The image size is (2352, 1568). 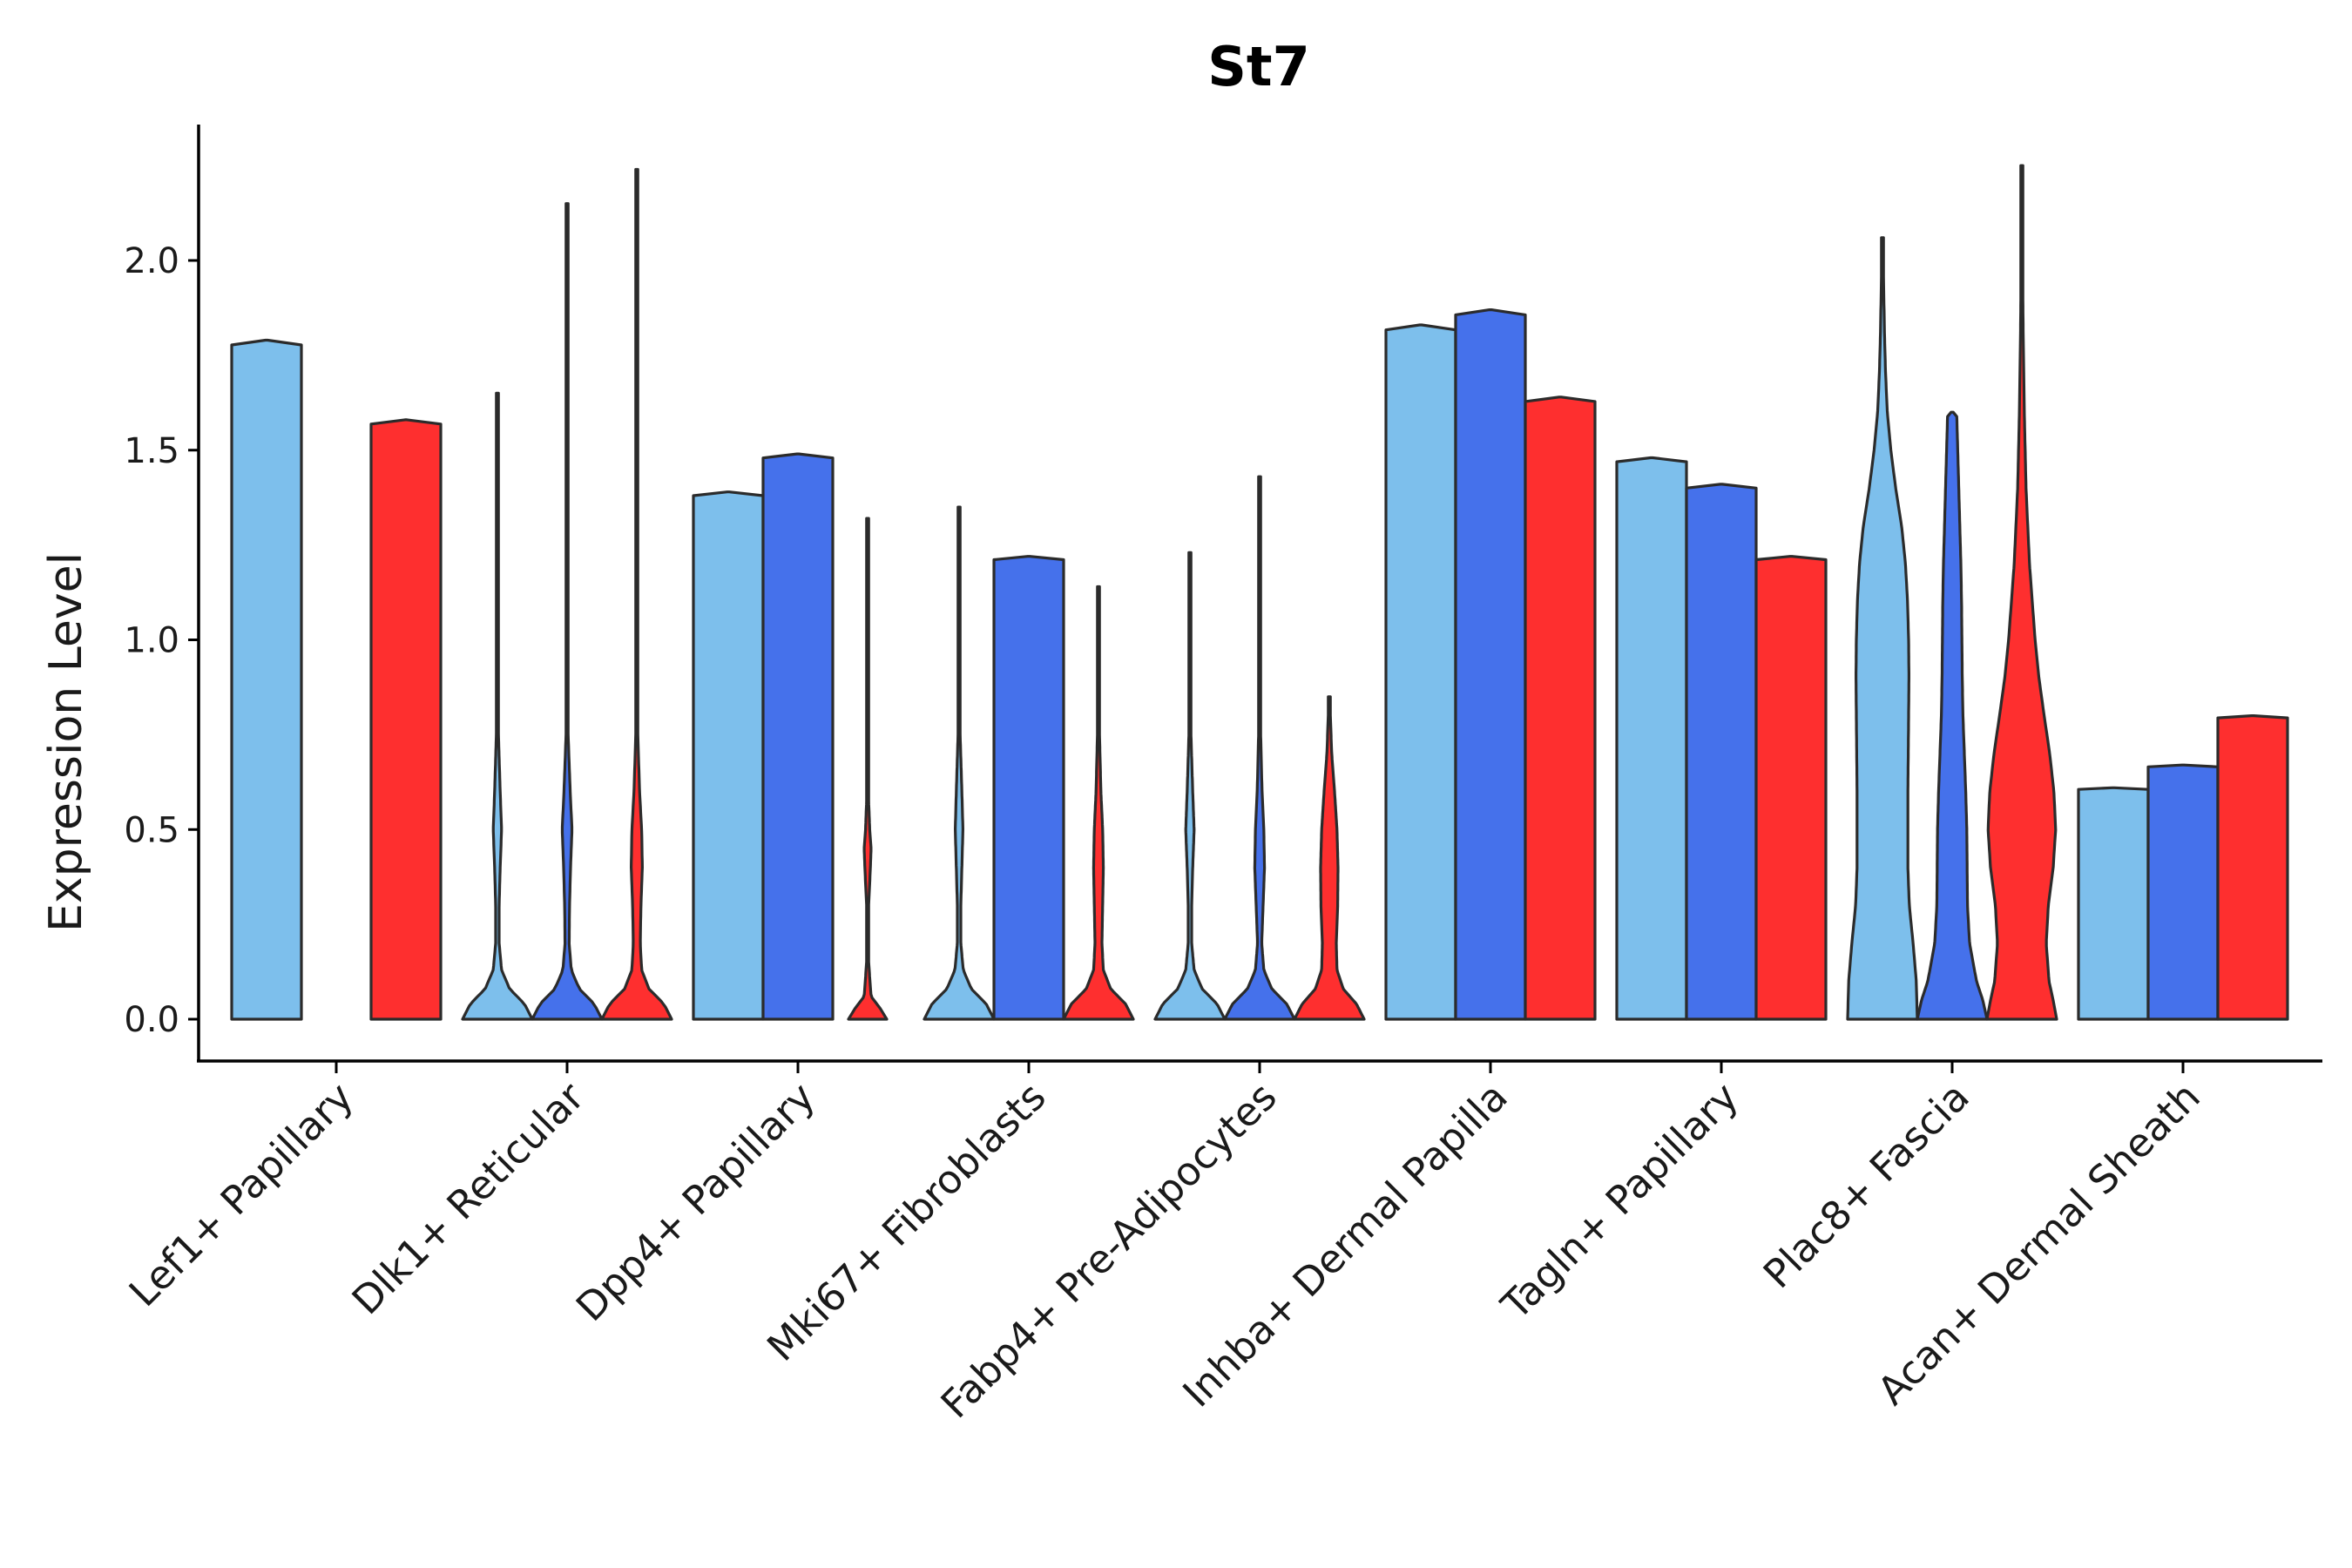 I want to click on violin-2-fabp4-pre-adipocytes, so click(x=1260, y=748).